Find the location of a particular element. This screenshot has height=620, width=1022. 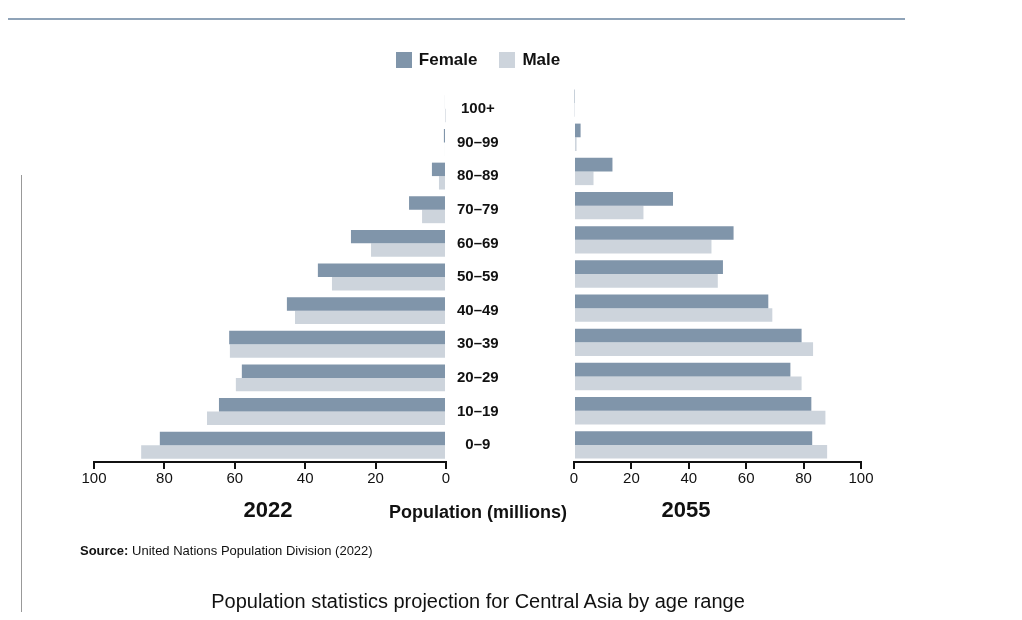

y-tick-label: 50–59 is located at coordinates (478, 276).